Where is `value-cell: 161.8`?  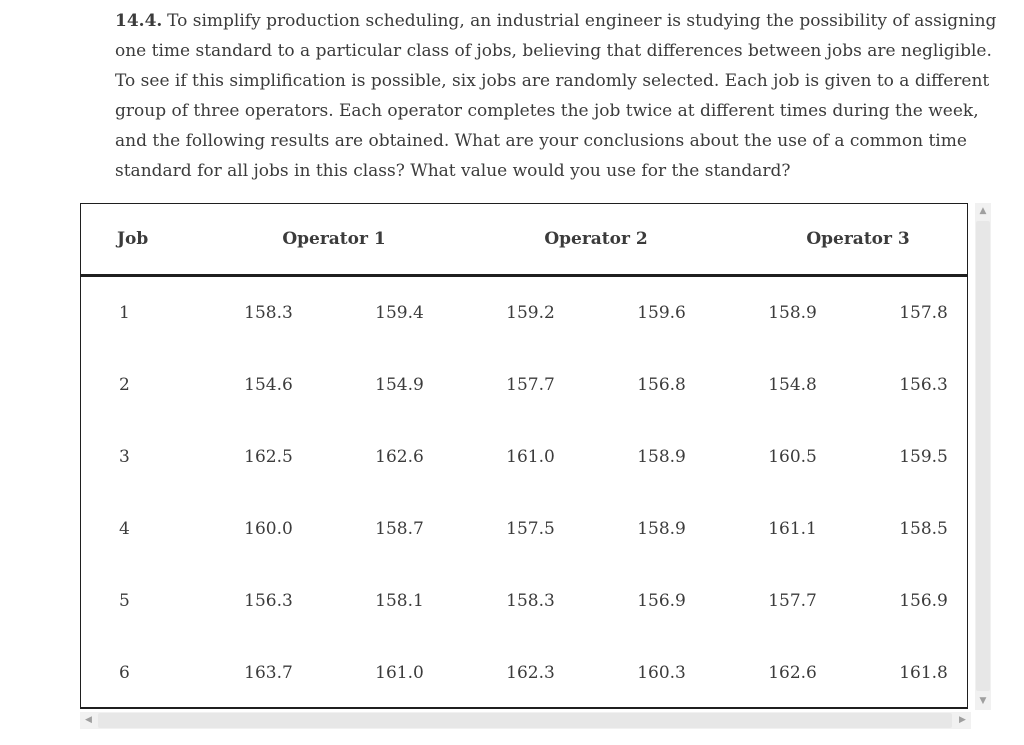 value-cell: 161.8 is located at coordinates (923, 673).